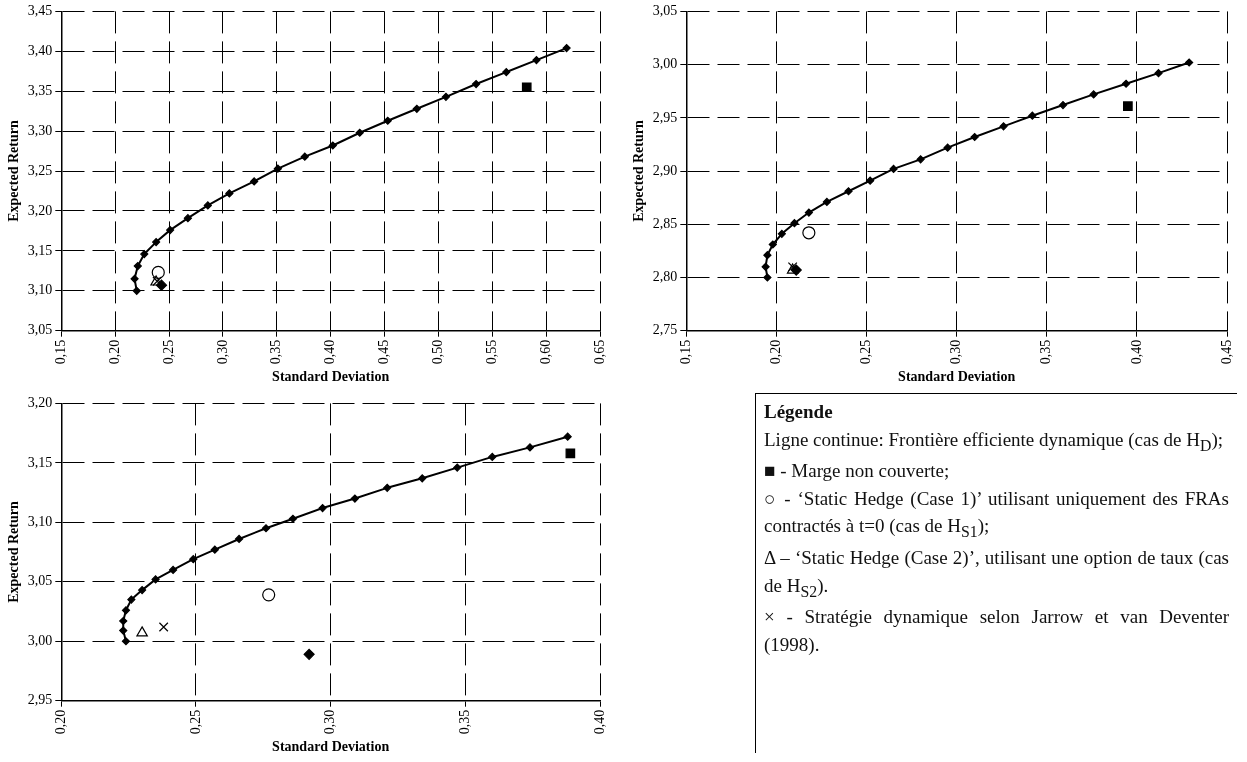 The image size is (1247, 762). What do you see at coordinates (438, 352) in the screenshot?
I see `x-tick-label: 0,50` at bounding box center [438, 352].